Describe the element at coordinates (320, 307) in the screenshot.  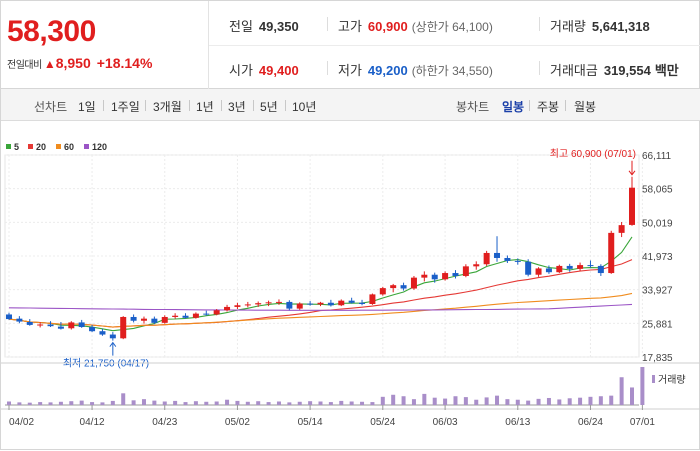
I see `ma120-line` at that location.